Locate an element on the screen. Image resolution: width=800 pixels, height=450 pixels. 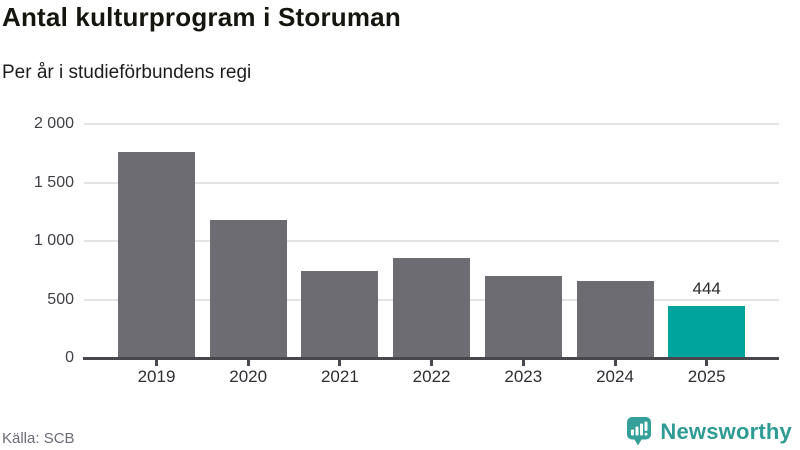
x-axis-label-2023: 2023 is located at coordinates (523, 376).